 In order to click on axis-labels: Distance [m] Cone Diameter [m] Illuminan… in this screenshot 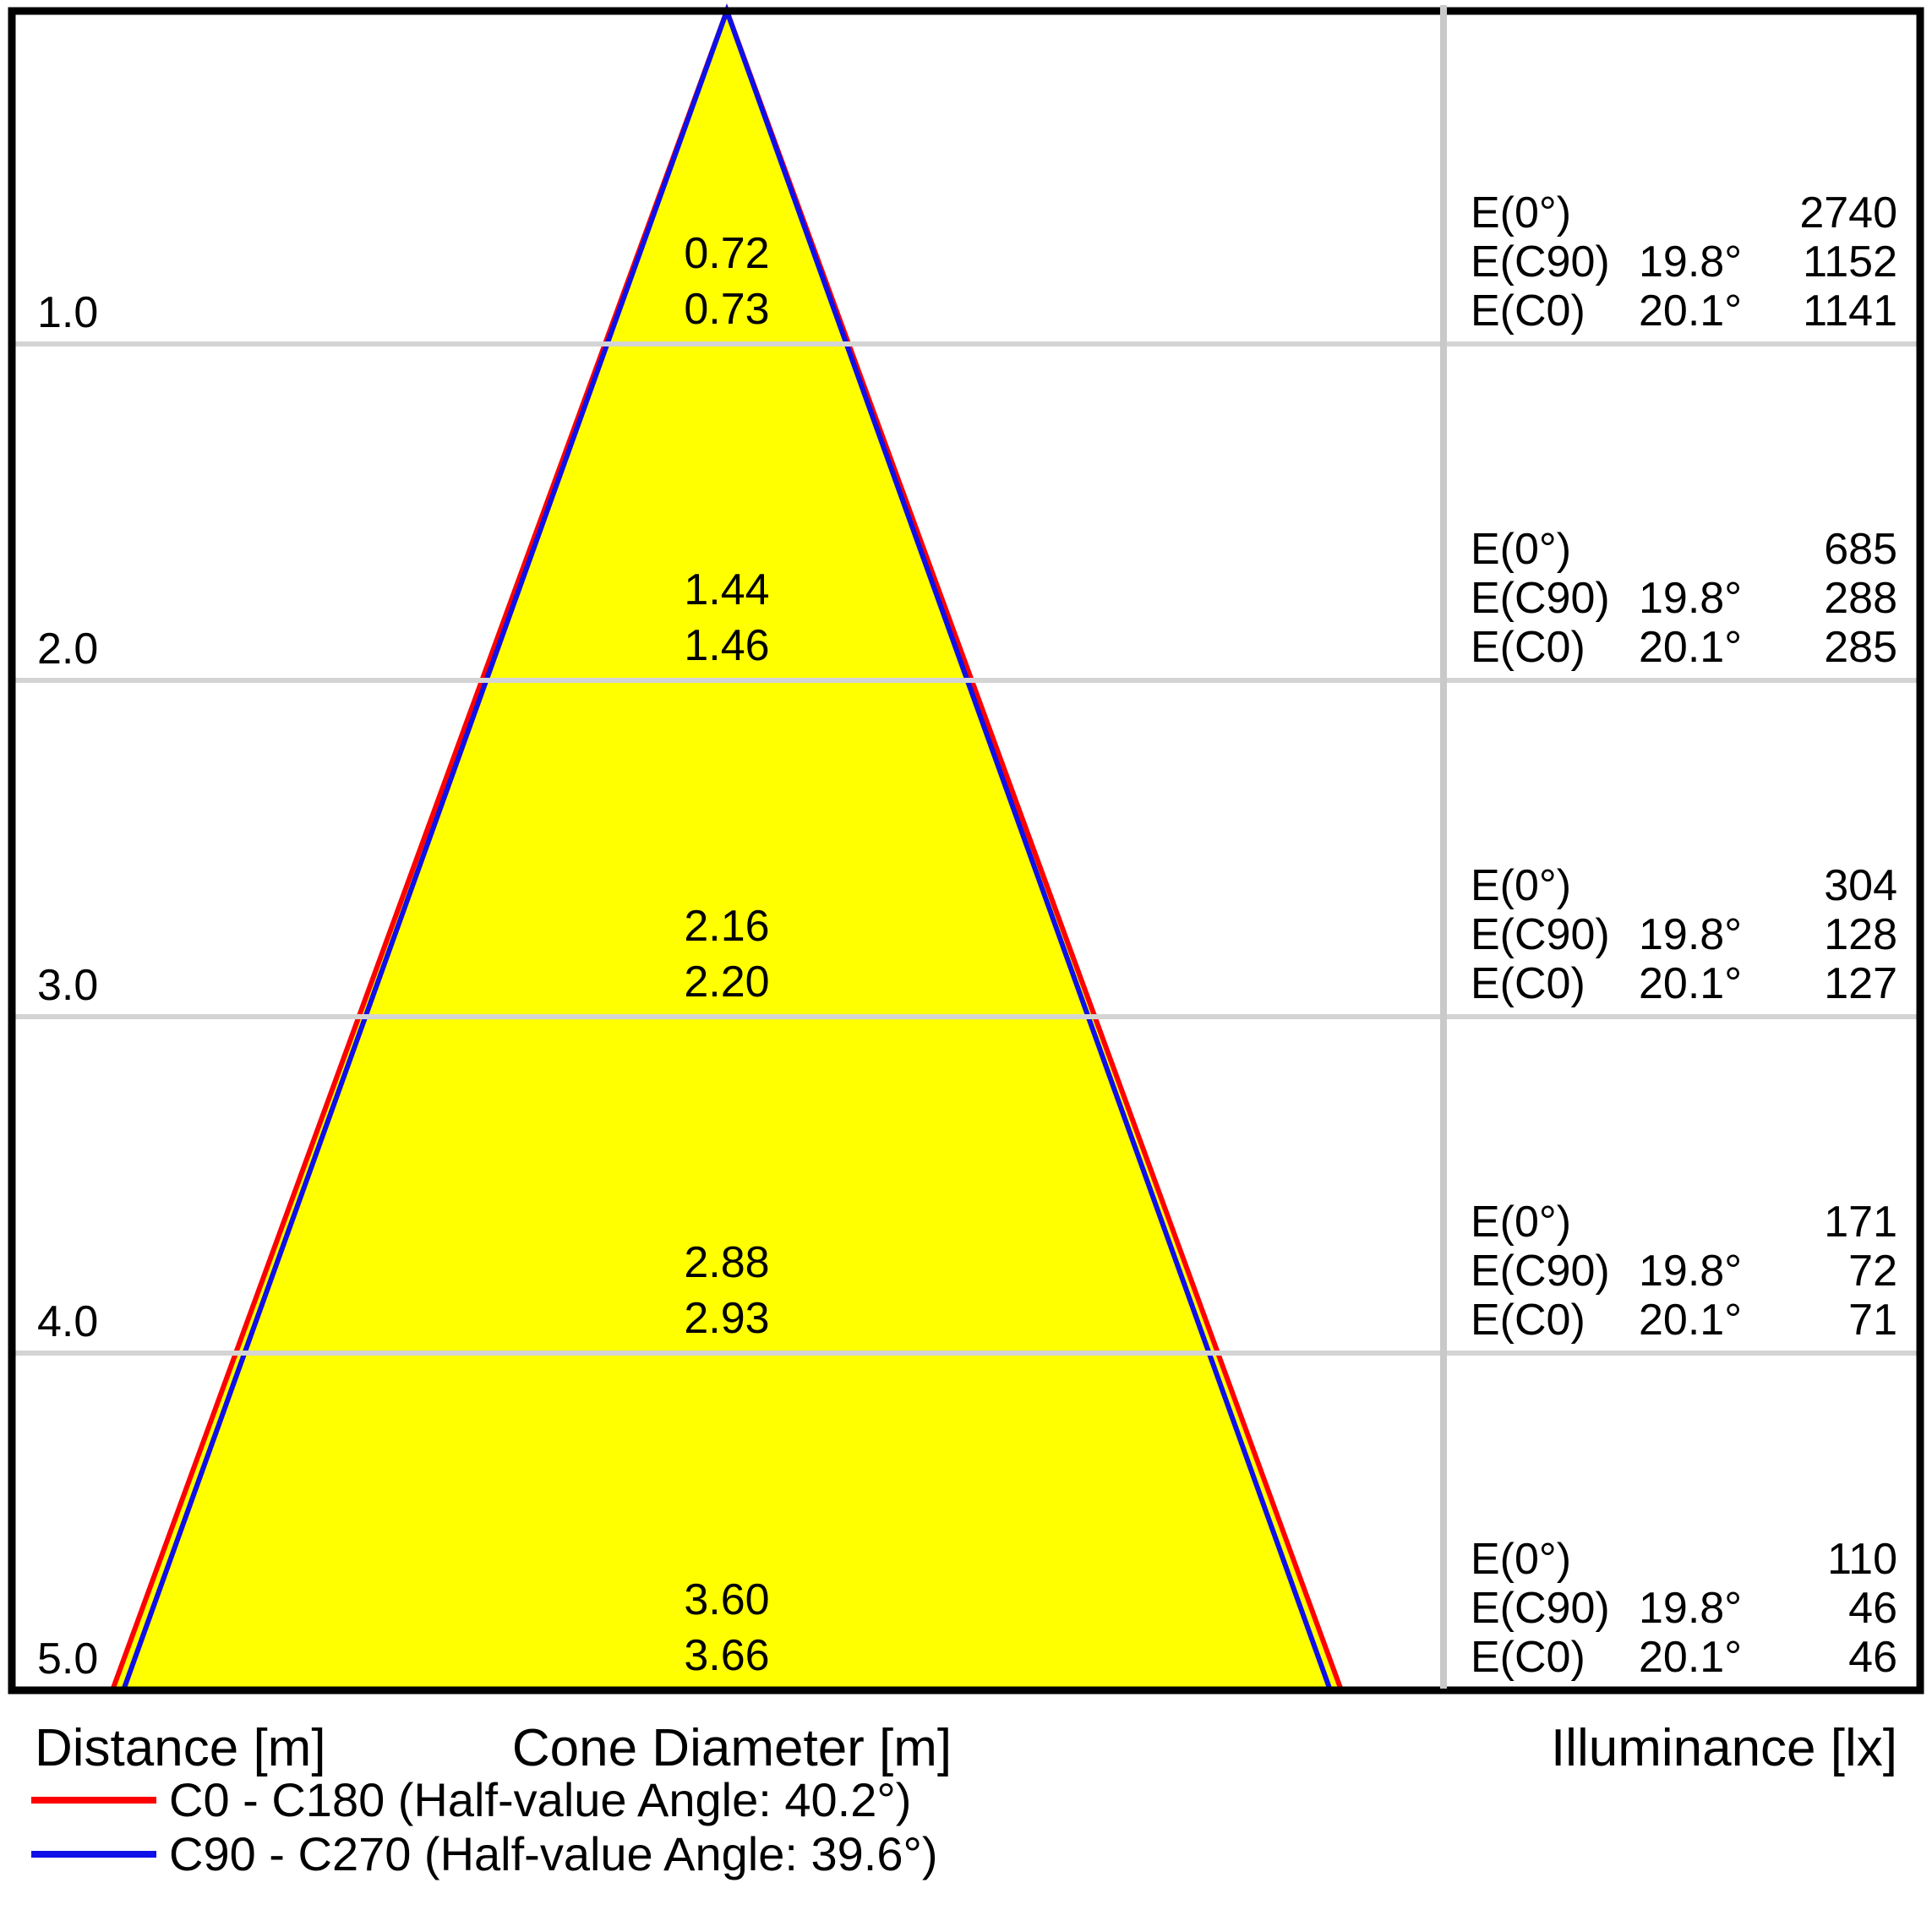, I will do `click(966, 1750)`.